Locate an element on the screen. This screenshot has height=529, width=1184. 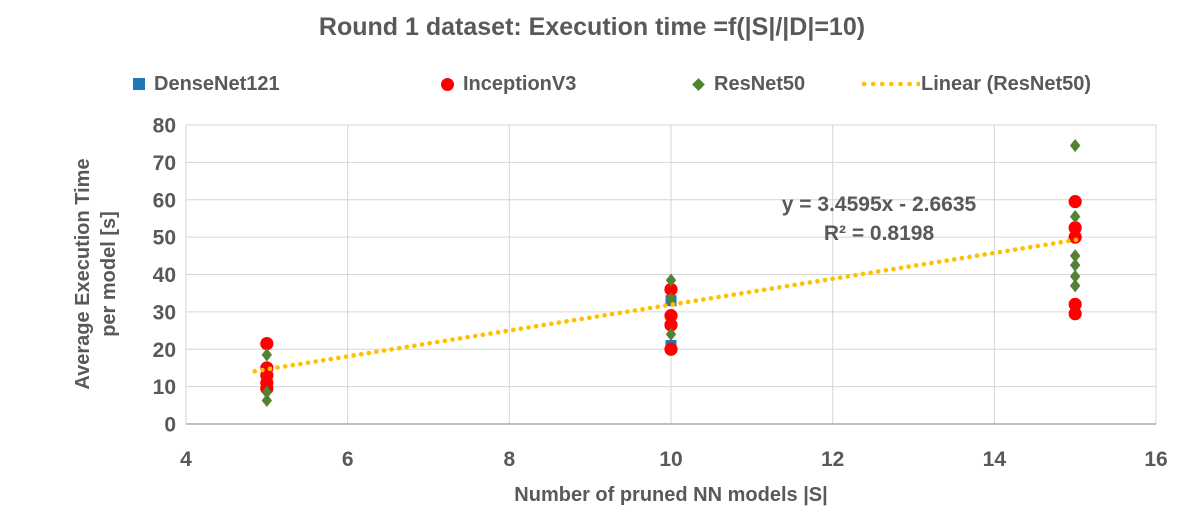
inceptionv3-circle-marker-icon is located at coordinates (447, 84).